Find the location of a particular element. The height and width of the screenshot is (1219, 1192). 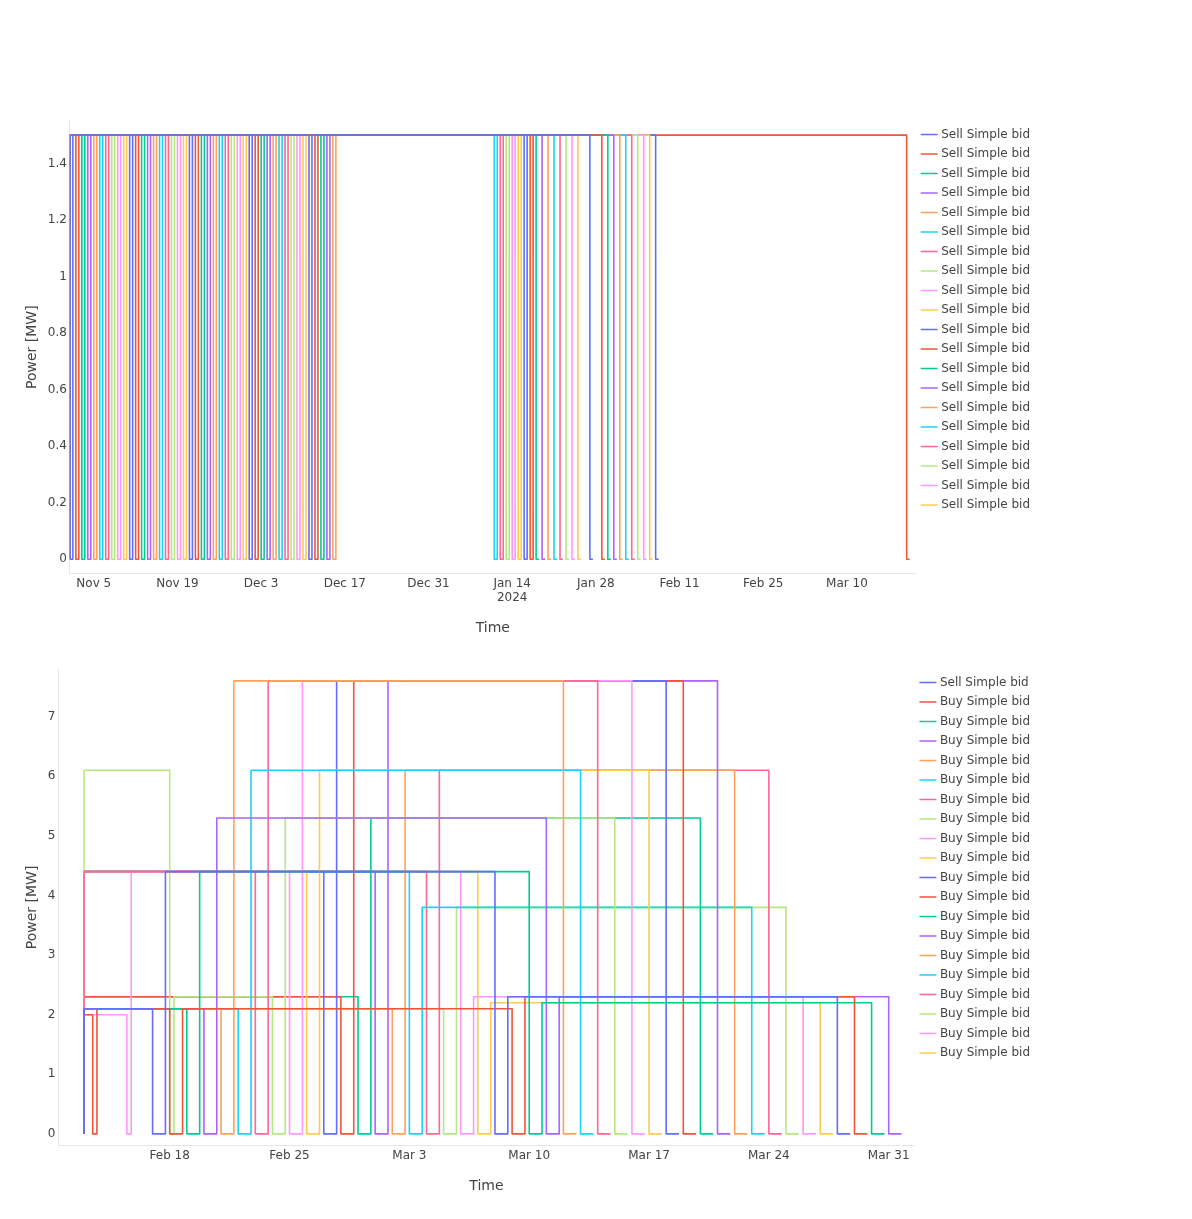

y-tick-label: 6 is located at coordinates (51, 775).